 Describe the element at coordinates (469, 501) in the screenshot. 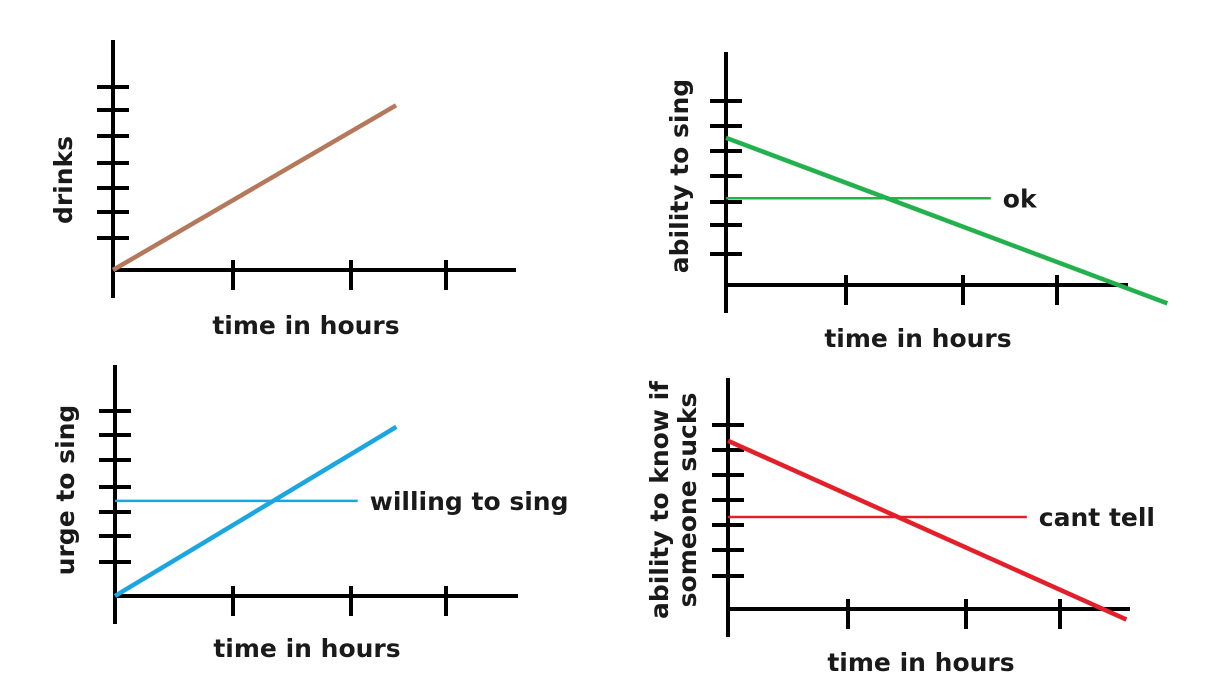

I see `reference-label: willing to sing` at that location.